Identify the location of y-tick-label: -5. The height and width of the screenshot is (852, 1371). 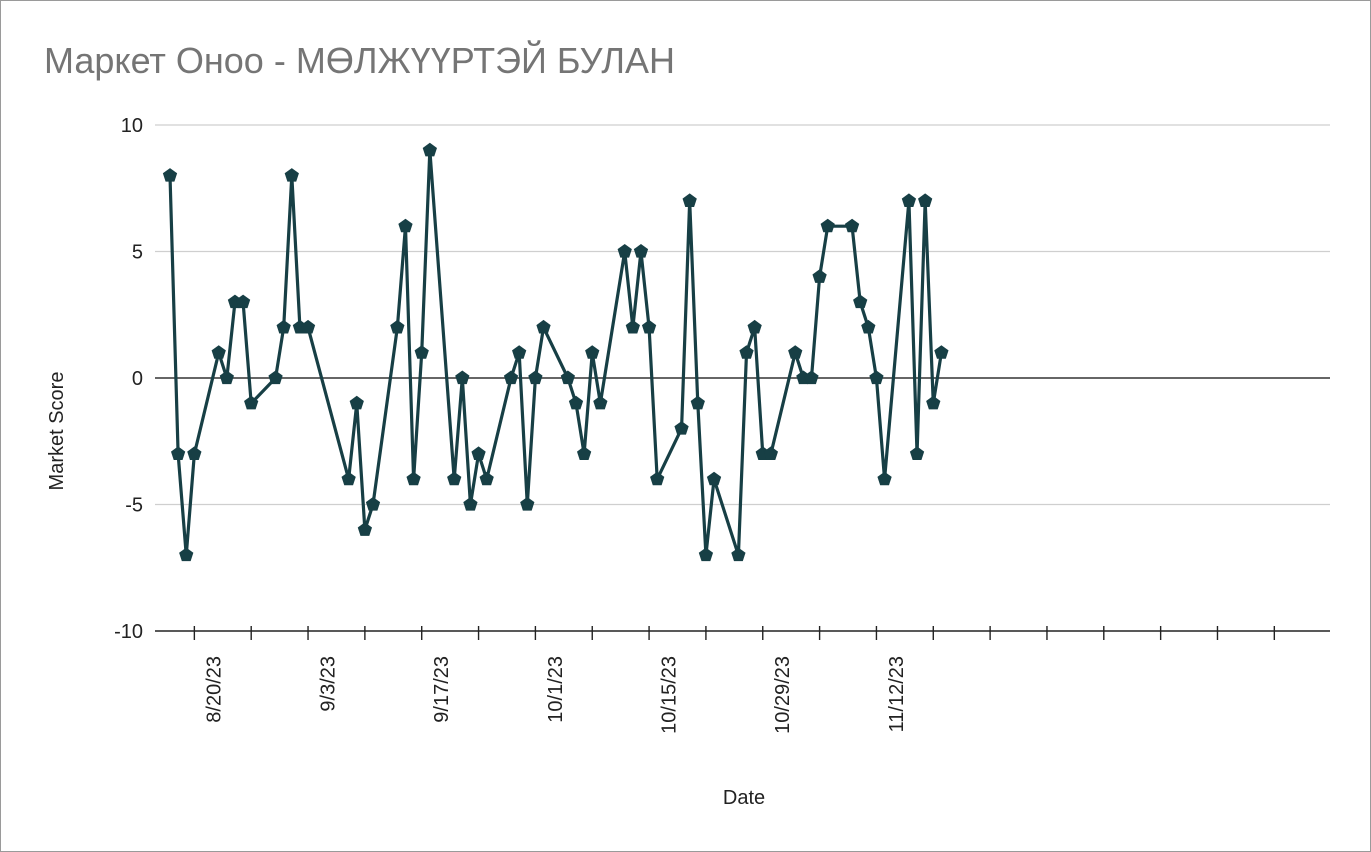
(134, 506).